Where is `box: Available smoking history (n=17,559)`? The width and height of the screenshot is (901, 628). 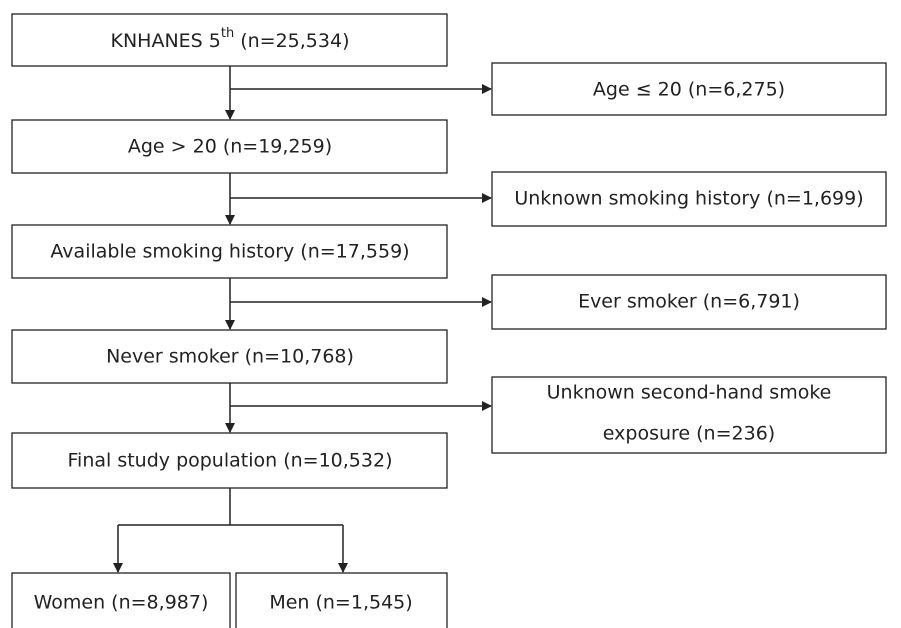 box: Available smoking history (n=17,559) is located at coordinates (229, 251).